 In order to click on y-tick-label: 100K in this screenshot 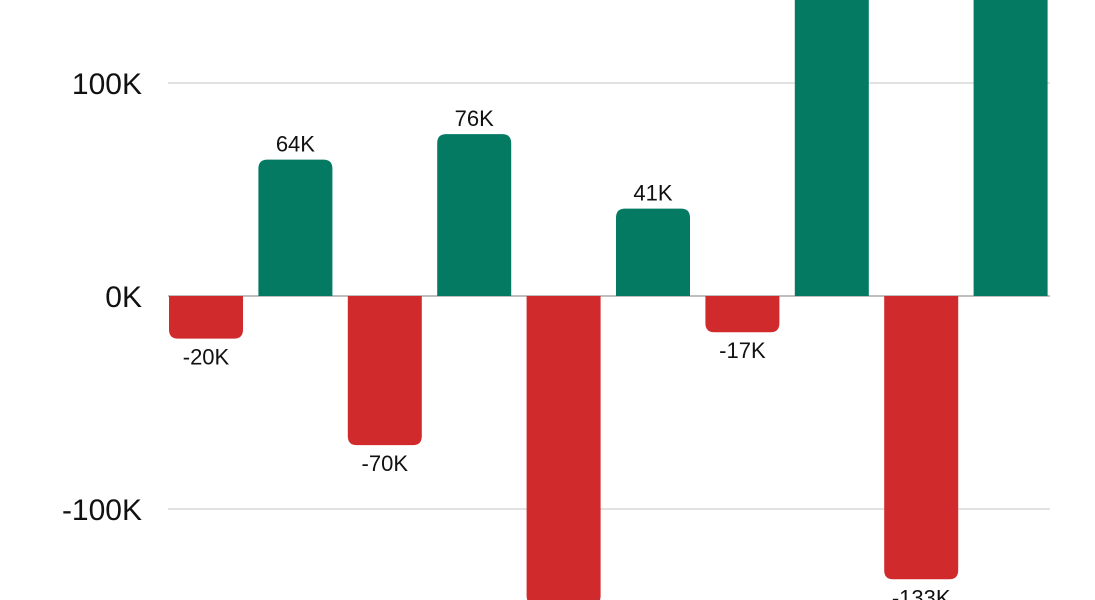, I will do `click(107, 84)`.